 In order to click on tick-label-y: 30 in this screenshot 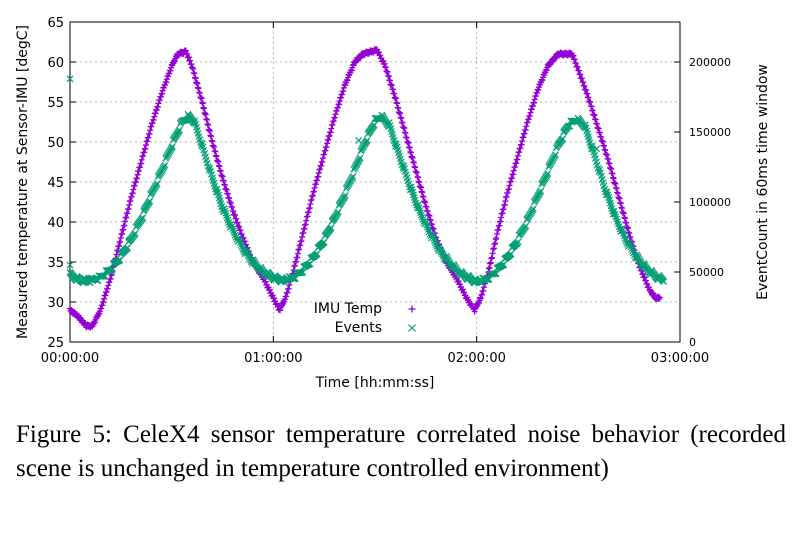, I will do `click(55, 303)`.